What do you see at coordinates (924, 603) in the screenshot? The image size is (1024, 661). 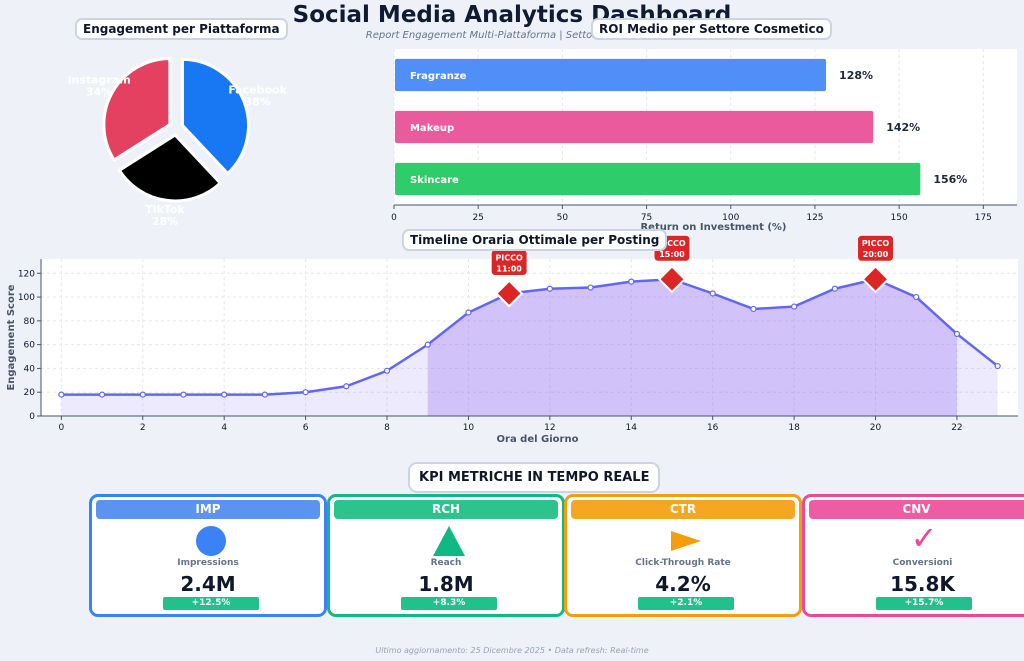 I see `kpi-delta-badge: +15.7%` at bounding box center [924, 603].